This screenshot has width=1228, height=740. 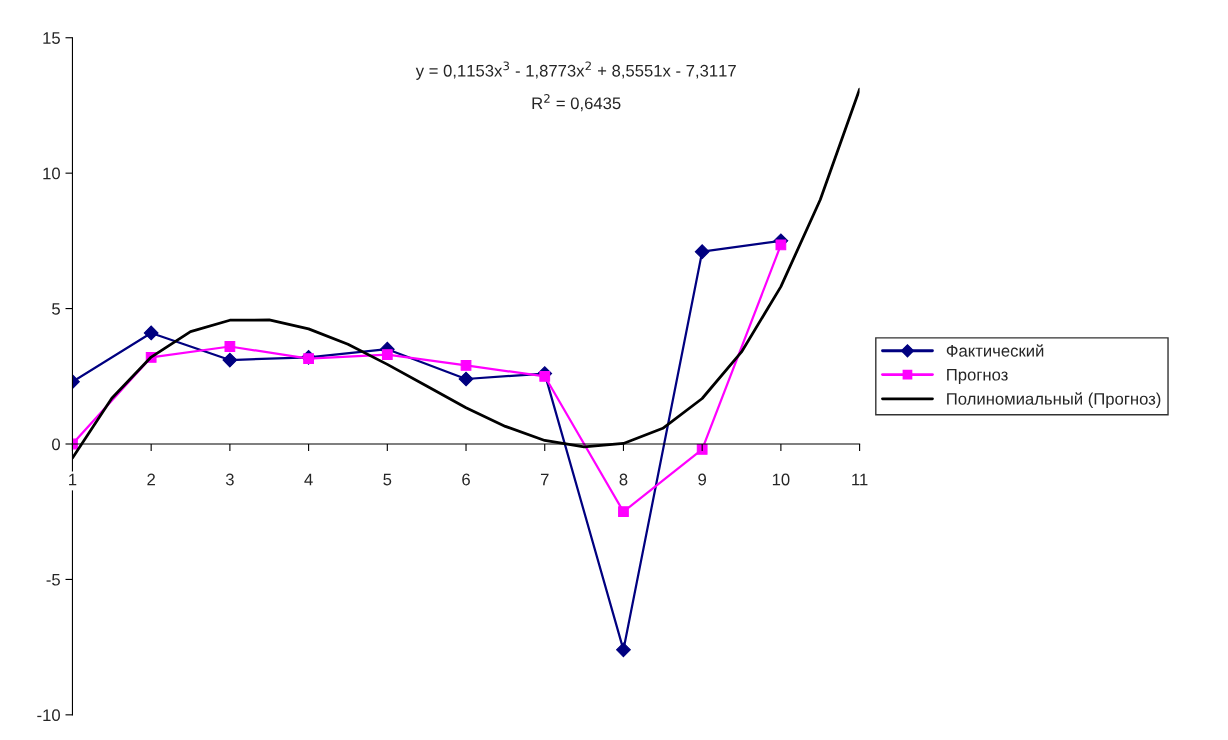 What do you see at coordinates (860, 479) in the screenshot?
I see `x-tick-label: 11` at bounding box center [860, 479].